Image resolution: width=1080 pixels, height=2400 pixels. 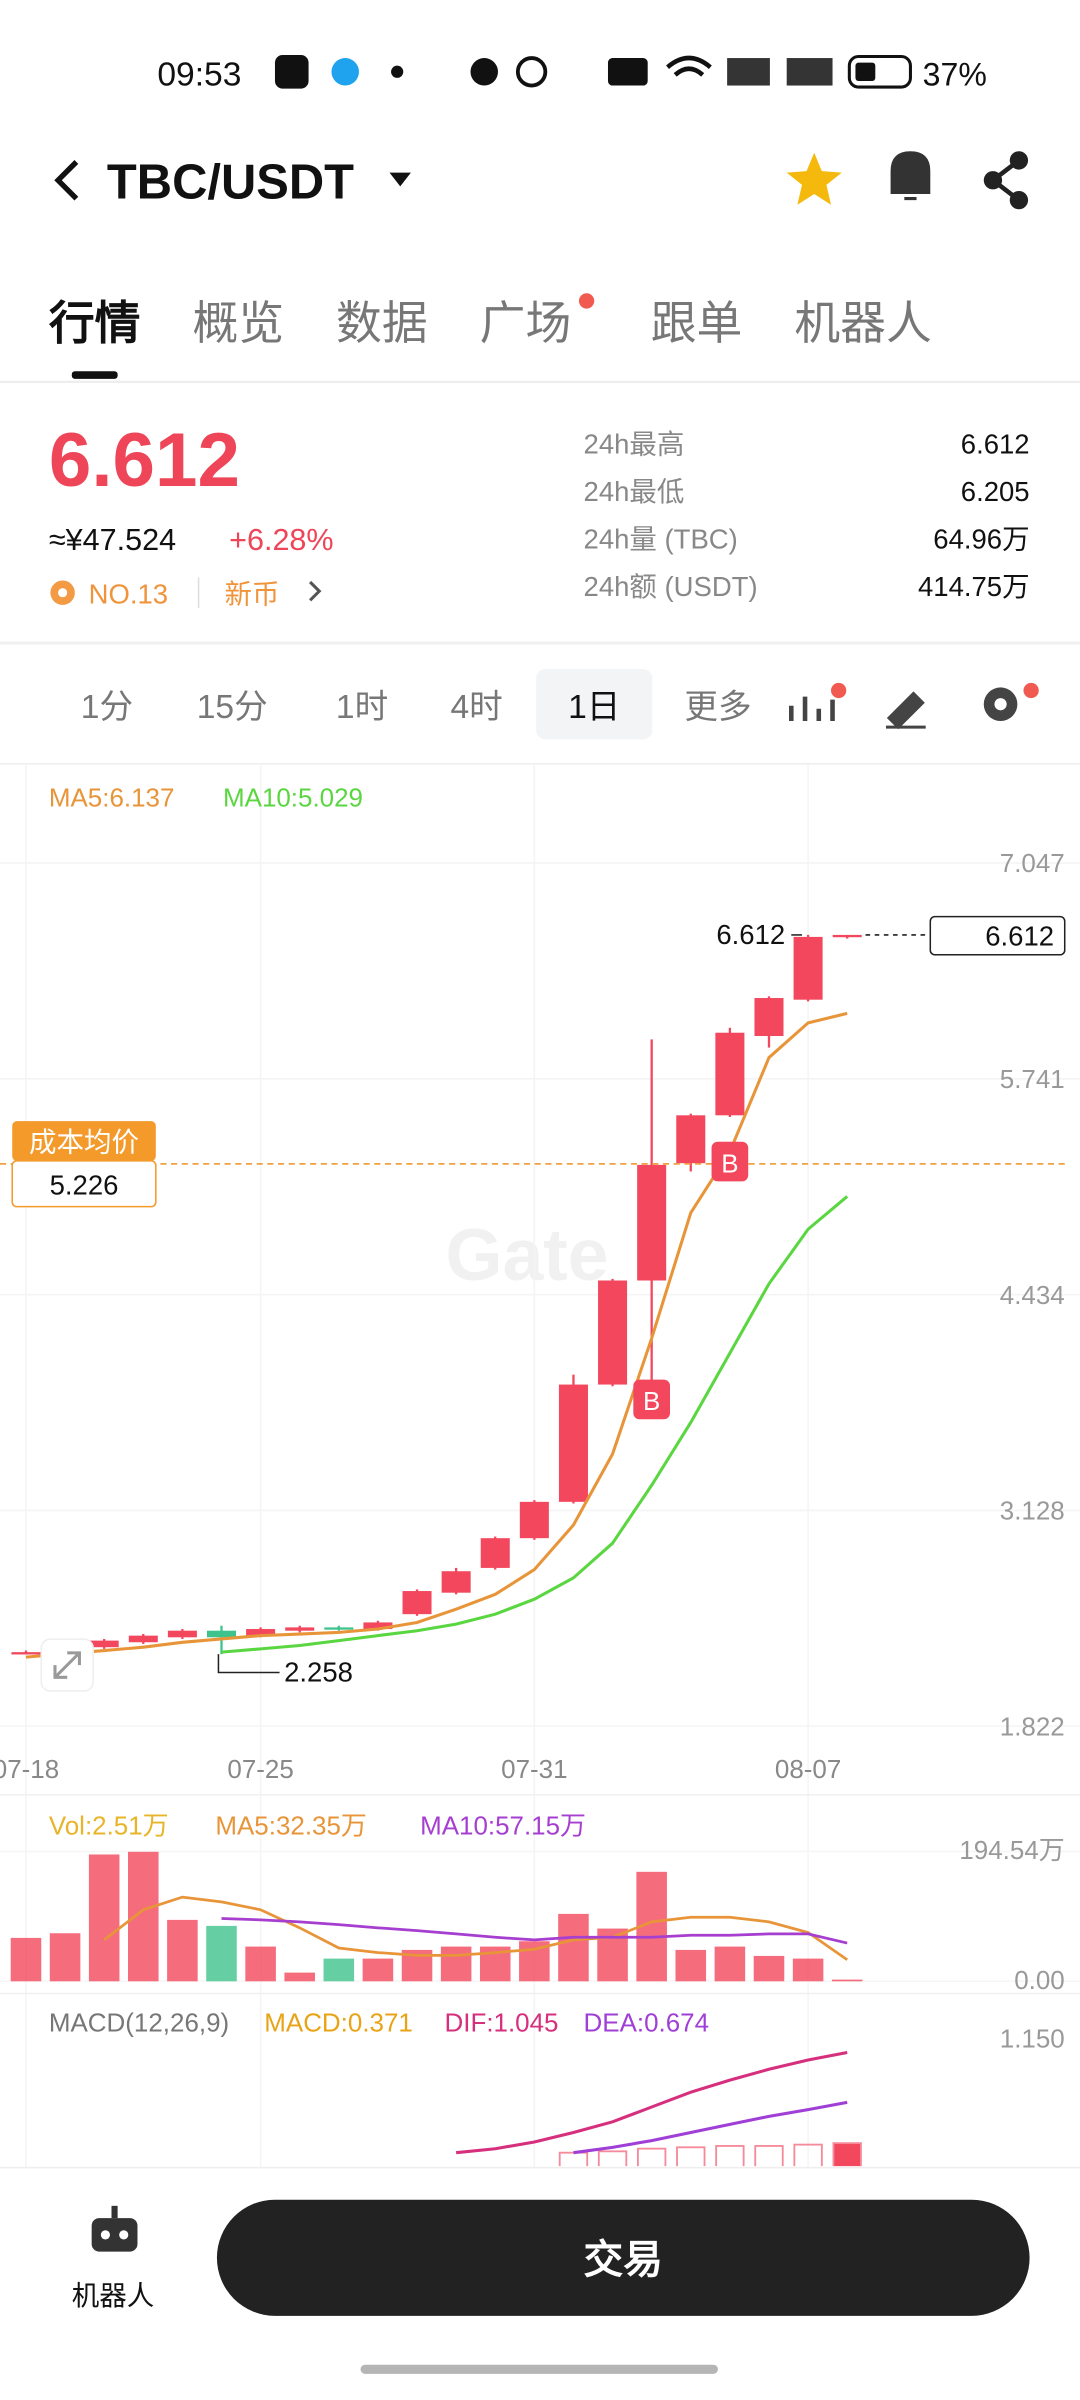 I want to click on moon-icon, so click(x=484, y=72).